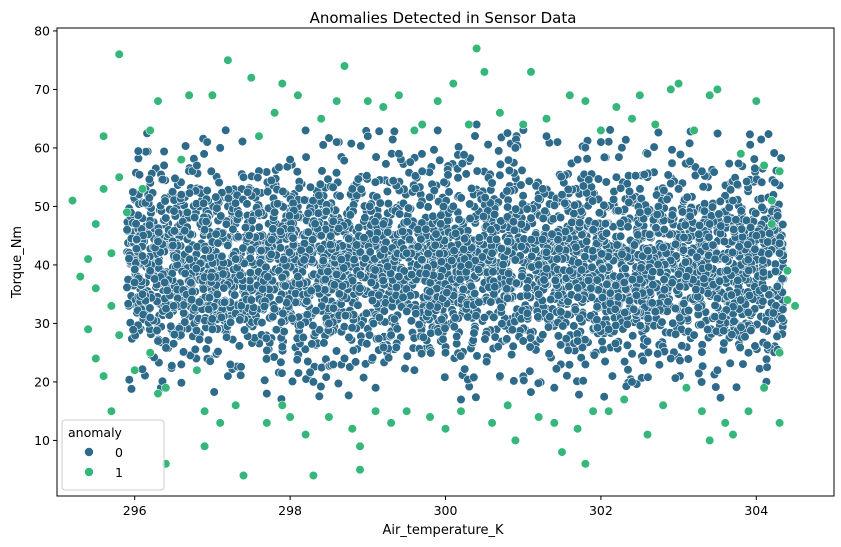 This screenshot has height=547, width=841. What do you see at coordinates (119, 452) in the screenshot?
I see `legend-label-0: 0` at bounding box center [119, 452].